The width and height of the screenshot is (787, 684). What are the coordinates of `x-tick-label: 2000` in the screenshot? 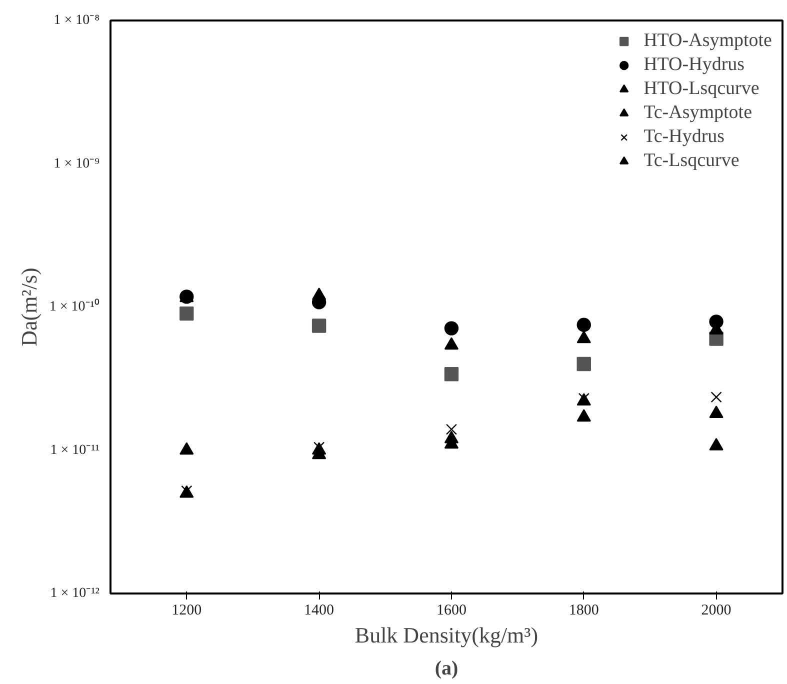 It's located at (716, 610).